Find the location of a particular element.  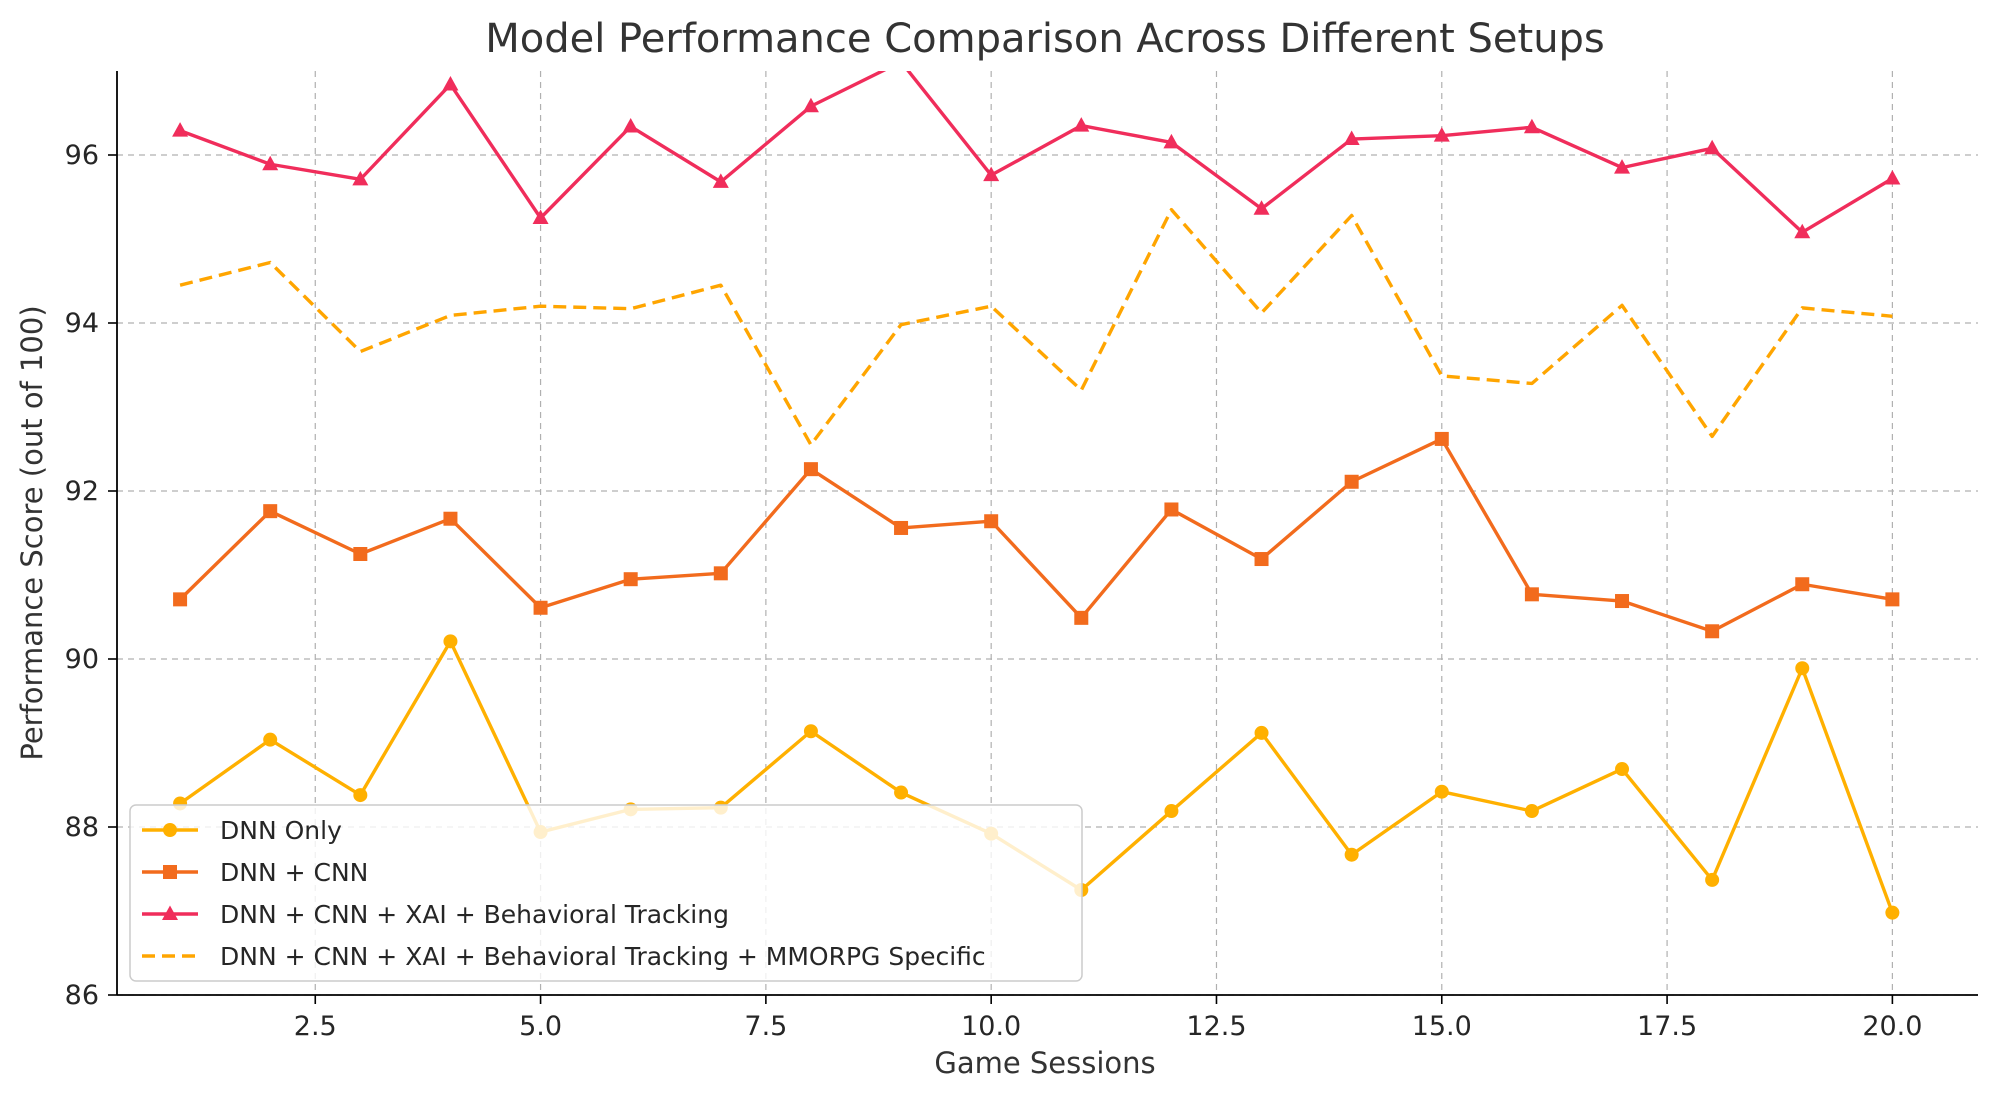

series-line is located at coordinates (1036, 152).